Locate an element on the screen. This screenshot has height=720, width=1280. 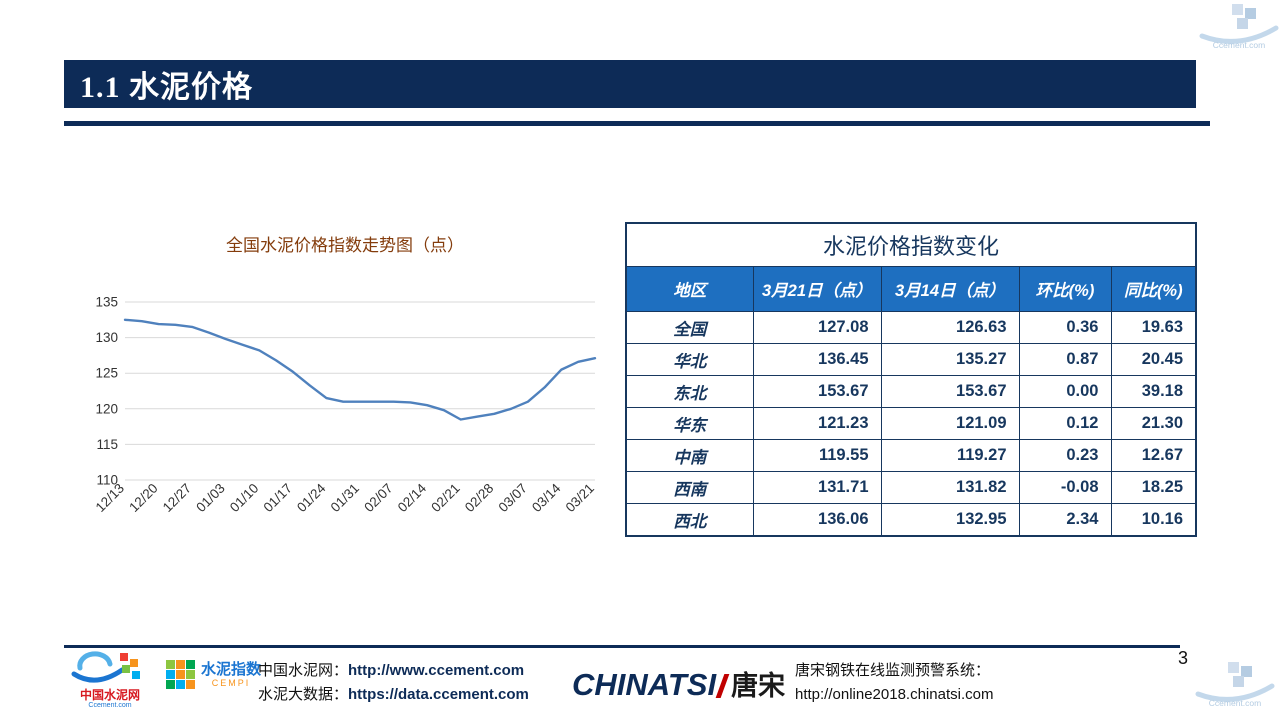
svg-text: 01/17 is located at coordinates (278, 498).